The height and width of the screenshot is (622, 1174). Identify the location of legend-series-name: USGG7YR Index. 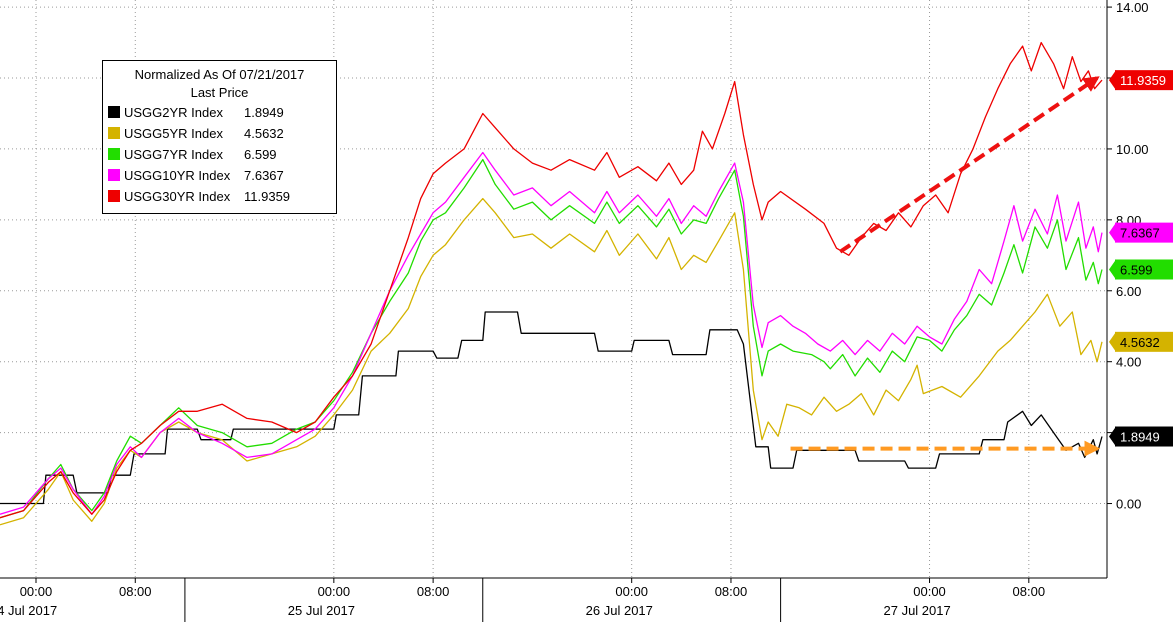
(173, 154).